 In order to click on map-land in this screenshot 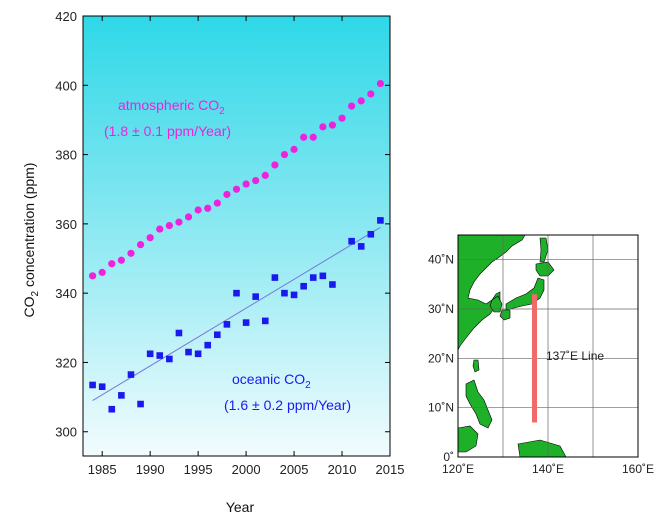, I will do `click(512, 346)`.